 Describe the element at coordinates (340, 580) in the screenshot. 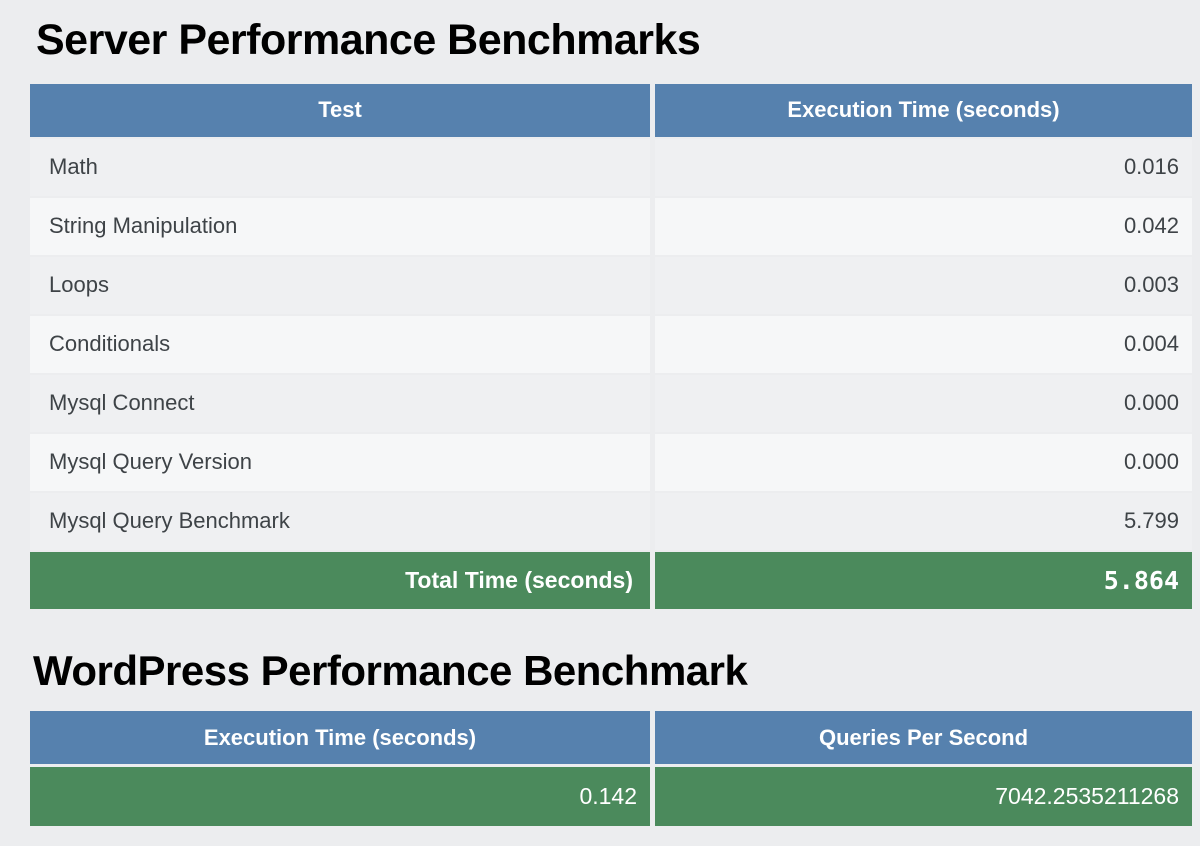

I see `total-label-cell: Total Time (seconds)` at that location.